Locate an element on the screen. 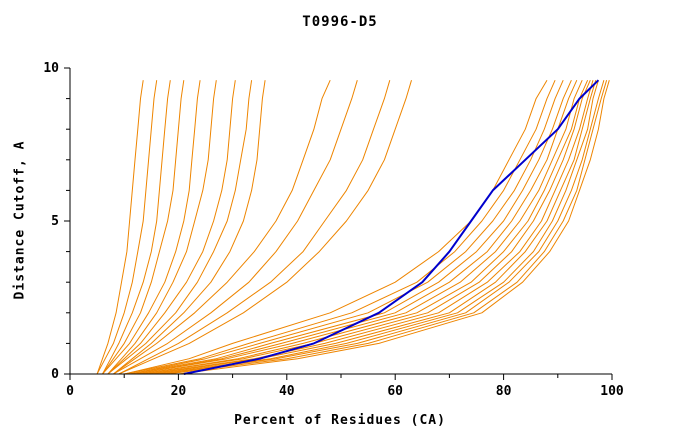 The height and width of the screenshot is (440, 680). tick-label: 80 is located at coordinates (504, 391).